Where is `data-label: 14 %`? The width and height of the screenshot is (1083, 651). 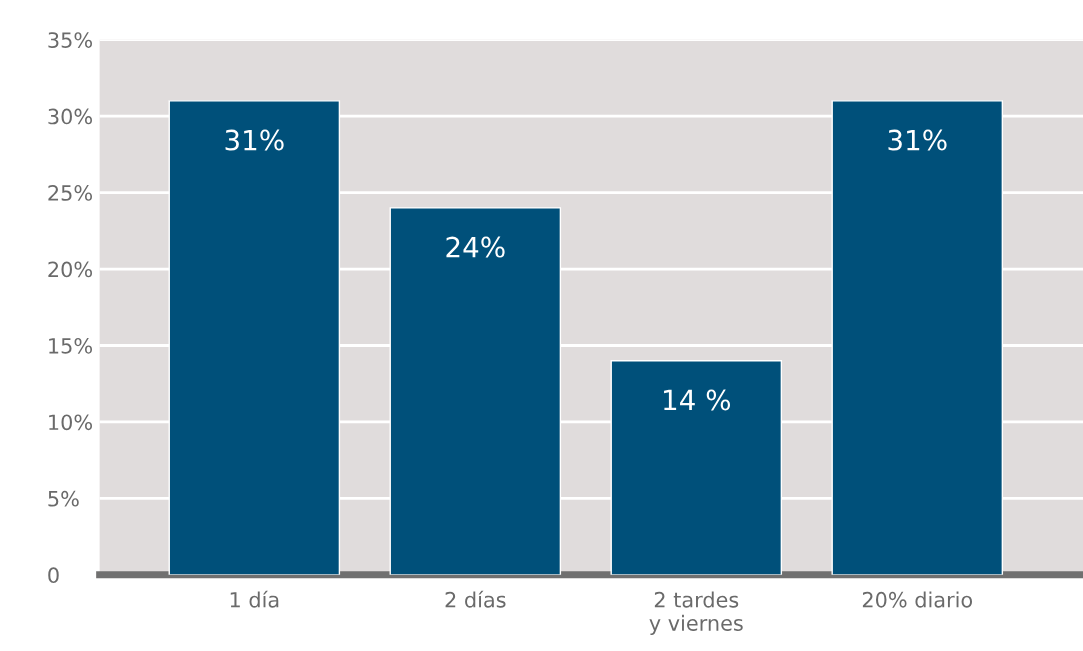 data-label: 14 % is located at coordinates (697, 400).